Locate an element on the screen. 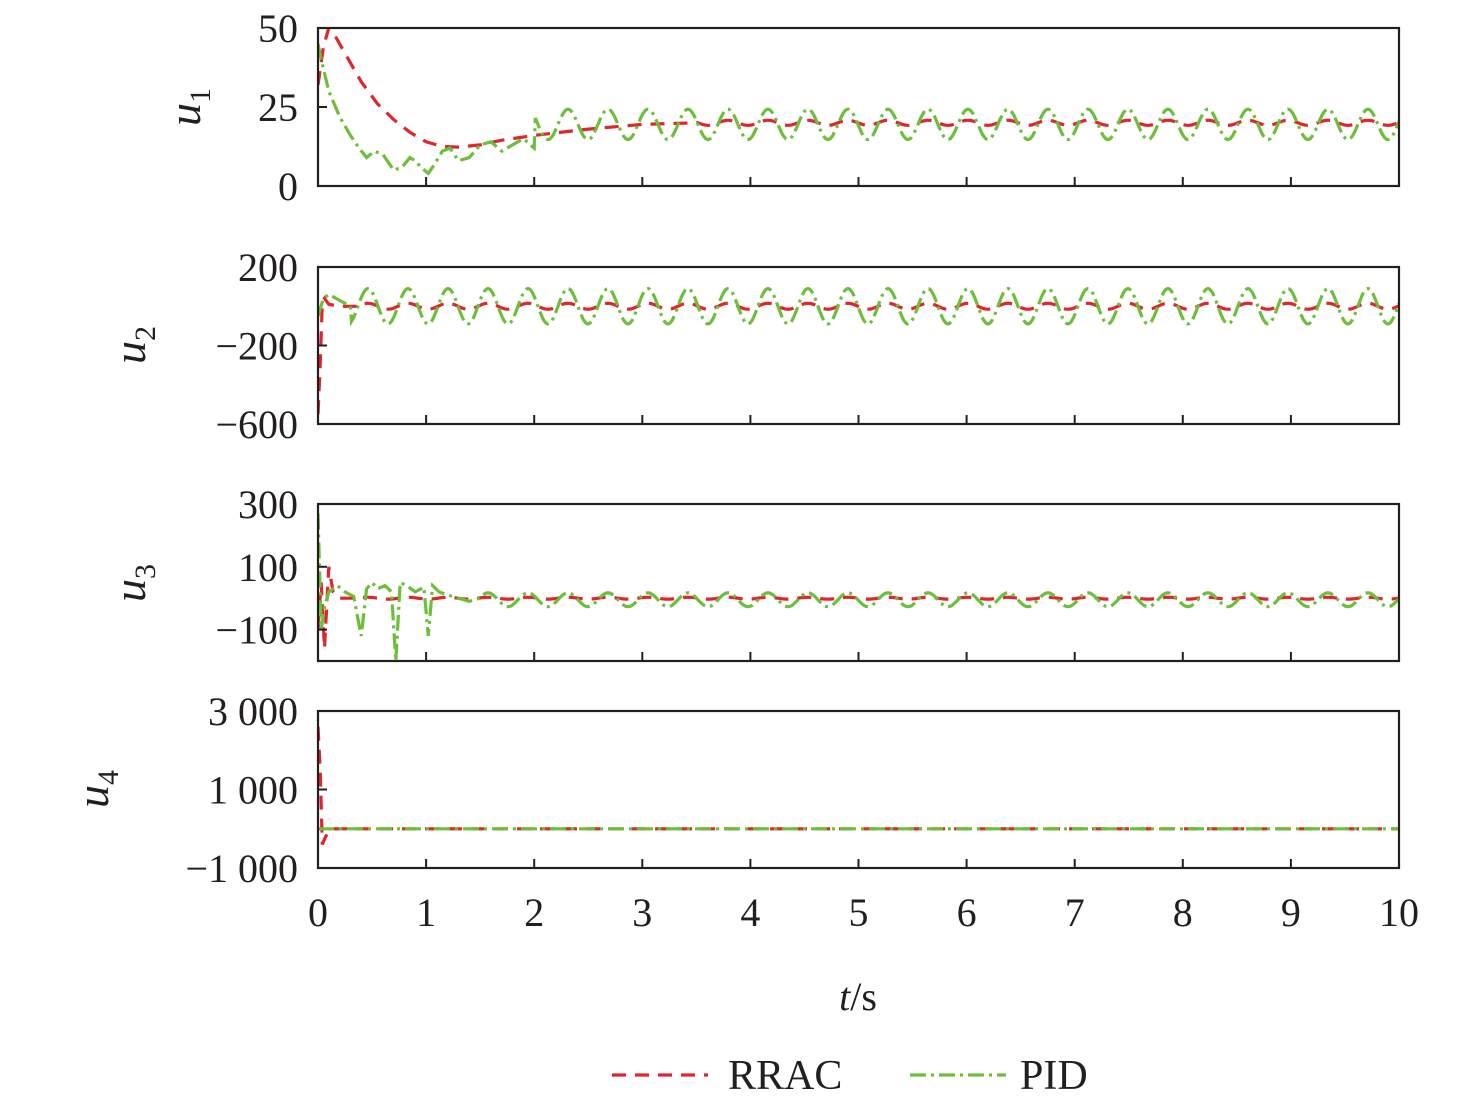 The width and height of the screenshot is (1476, 1105). series-pid-u3 is located at coordinates (858, 587).